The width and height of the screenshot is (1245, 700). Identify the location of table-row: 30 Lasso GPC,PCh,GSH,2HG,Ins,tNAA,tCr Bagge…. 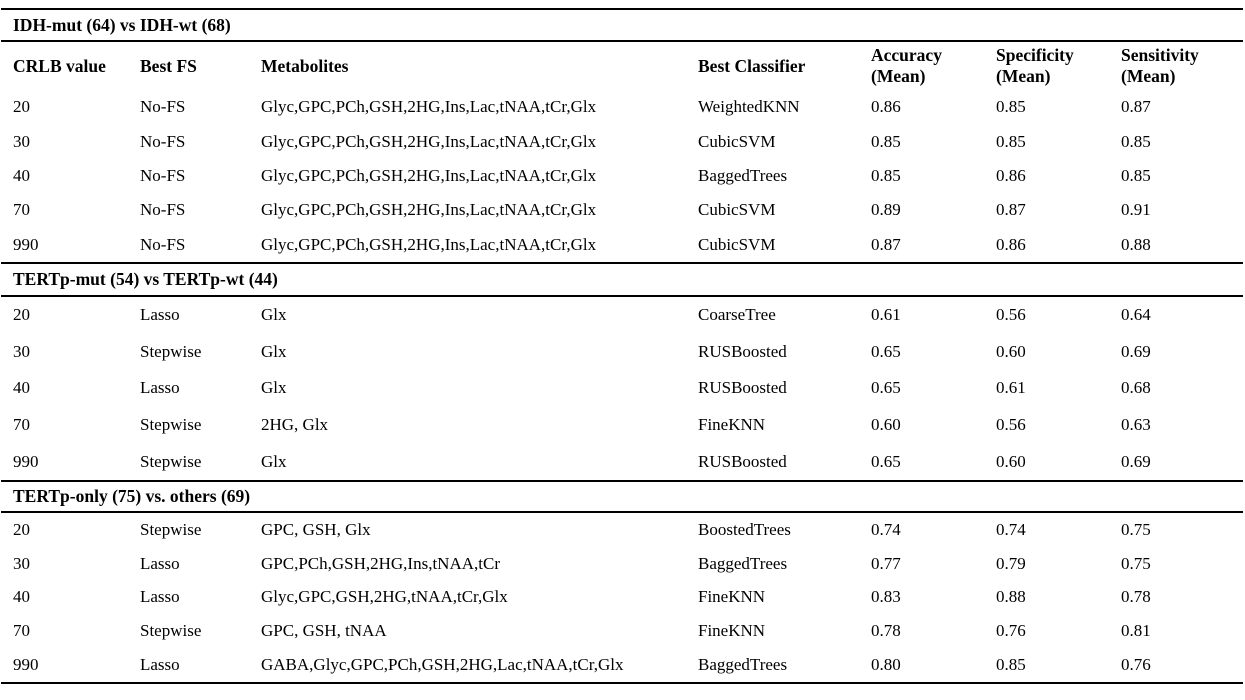
(622, 564).